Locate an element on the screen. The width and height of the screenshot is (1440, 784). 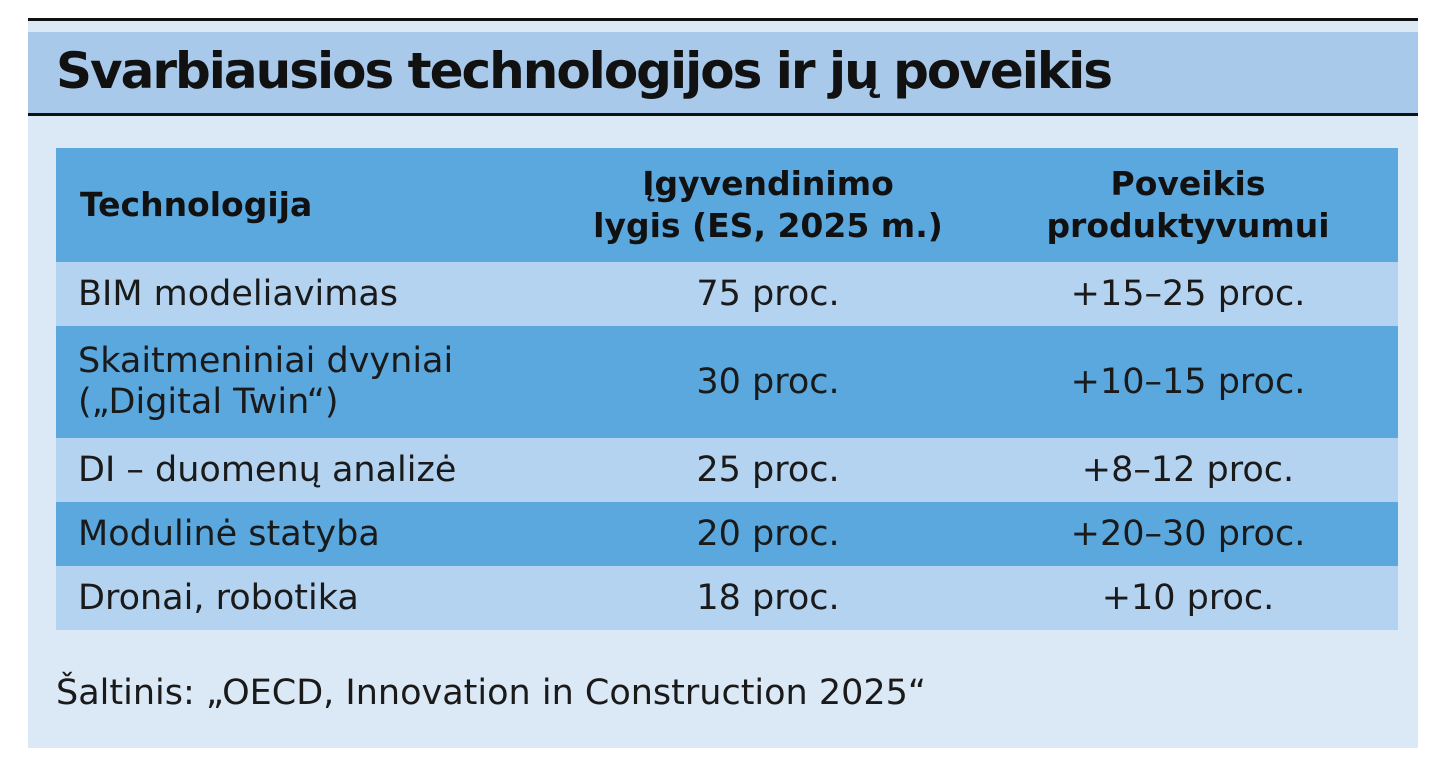
cell-level: 25 proc. is located at coordinates (768, 470).